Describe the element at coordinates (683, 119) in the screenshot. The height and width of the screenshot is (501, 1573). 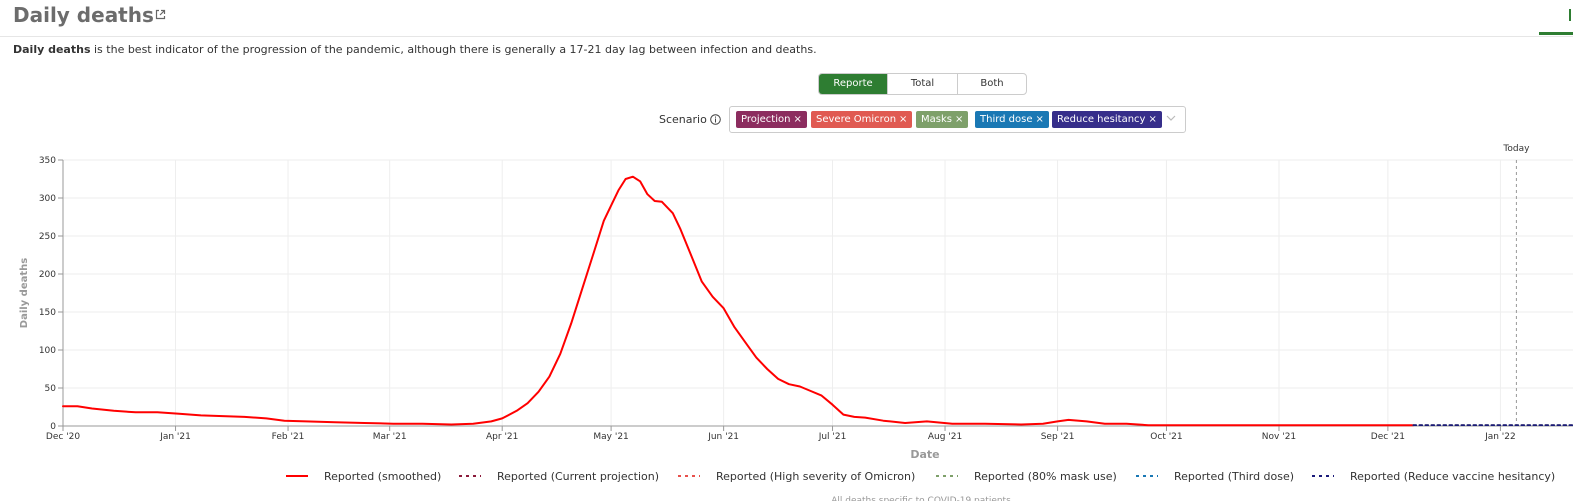
I see `scenario-label: Scenario` at that location.